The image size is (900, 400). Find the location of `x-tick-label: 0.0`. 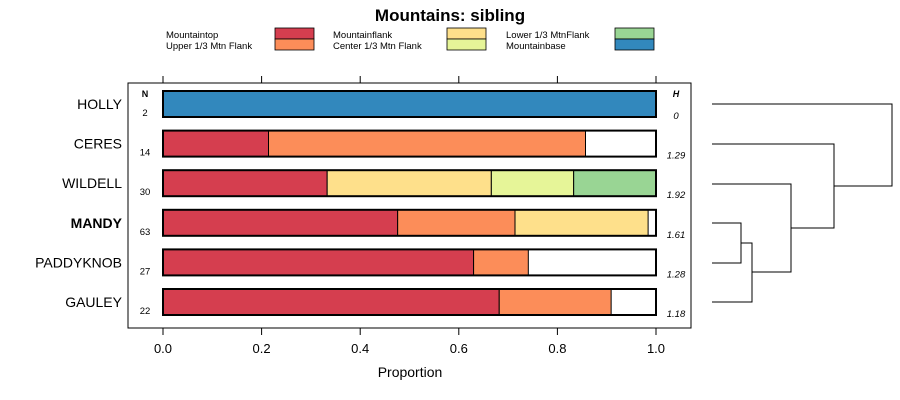

x-tick-label: 0.0 is located at coordinates (163, 348).